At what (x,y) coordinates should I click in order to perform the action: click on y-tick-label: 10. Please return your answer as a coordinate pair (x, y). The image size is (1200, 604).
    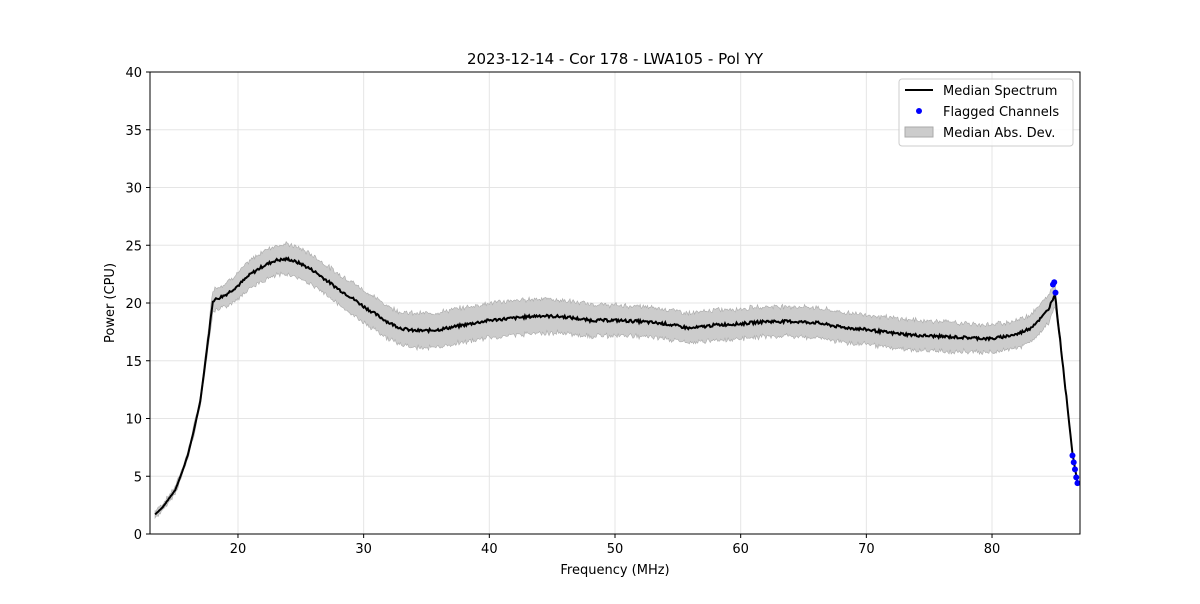
    Looking at the image, I should click on (133, 420).